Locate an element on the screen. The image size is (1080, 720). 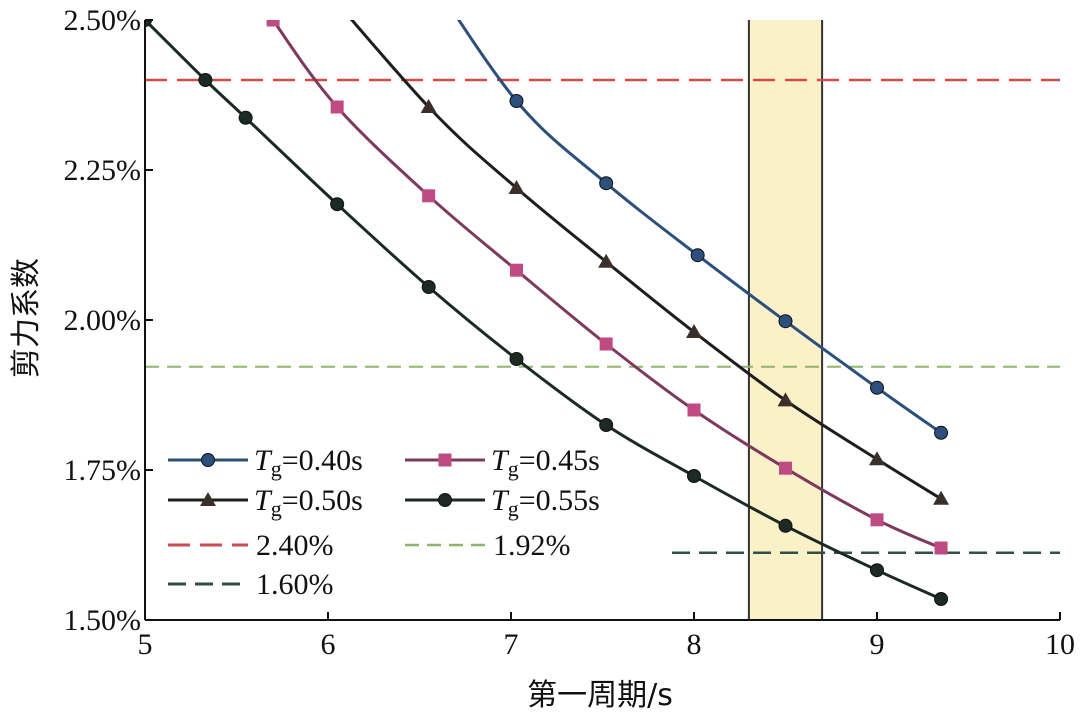
x-axis-title: 第一周期/s is located at coordinates (600, 695).